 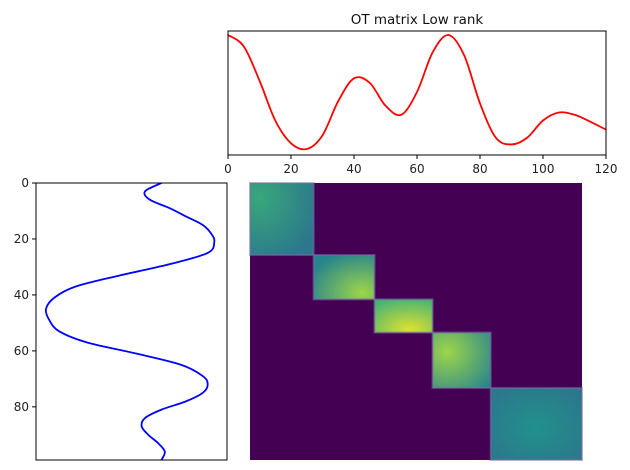 I want to click on top-x-tick-label: 60, so click(x=416, y=169).